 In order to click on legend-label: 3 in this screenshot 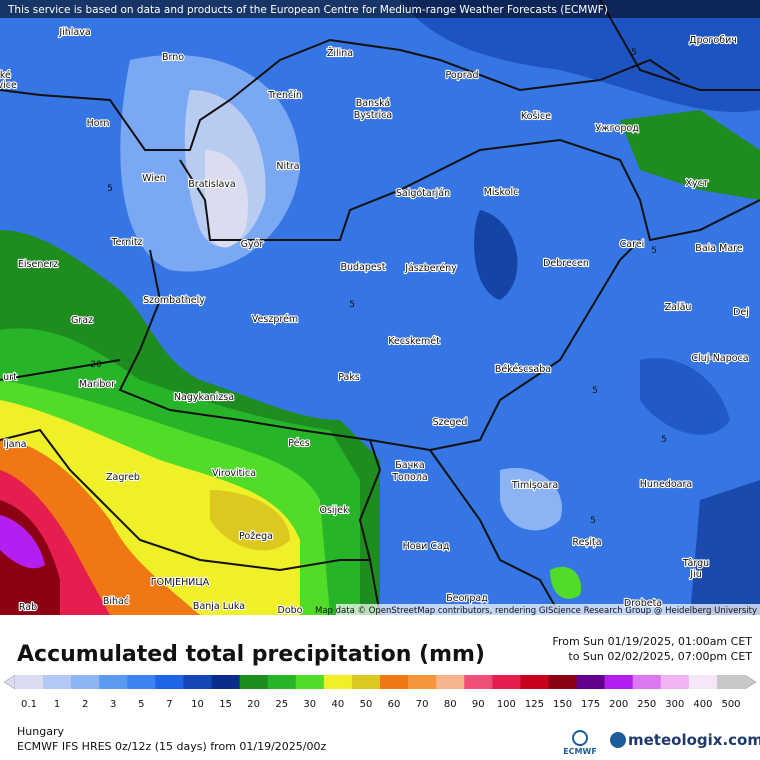, I will do `click(113, 704)`.